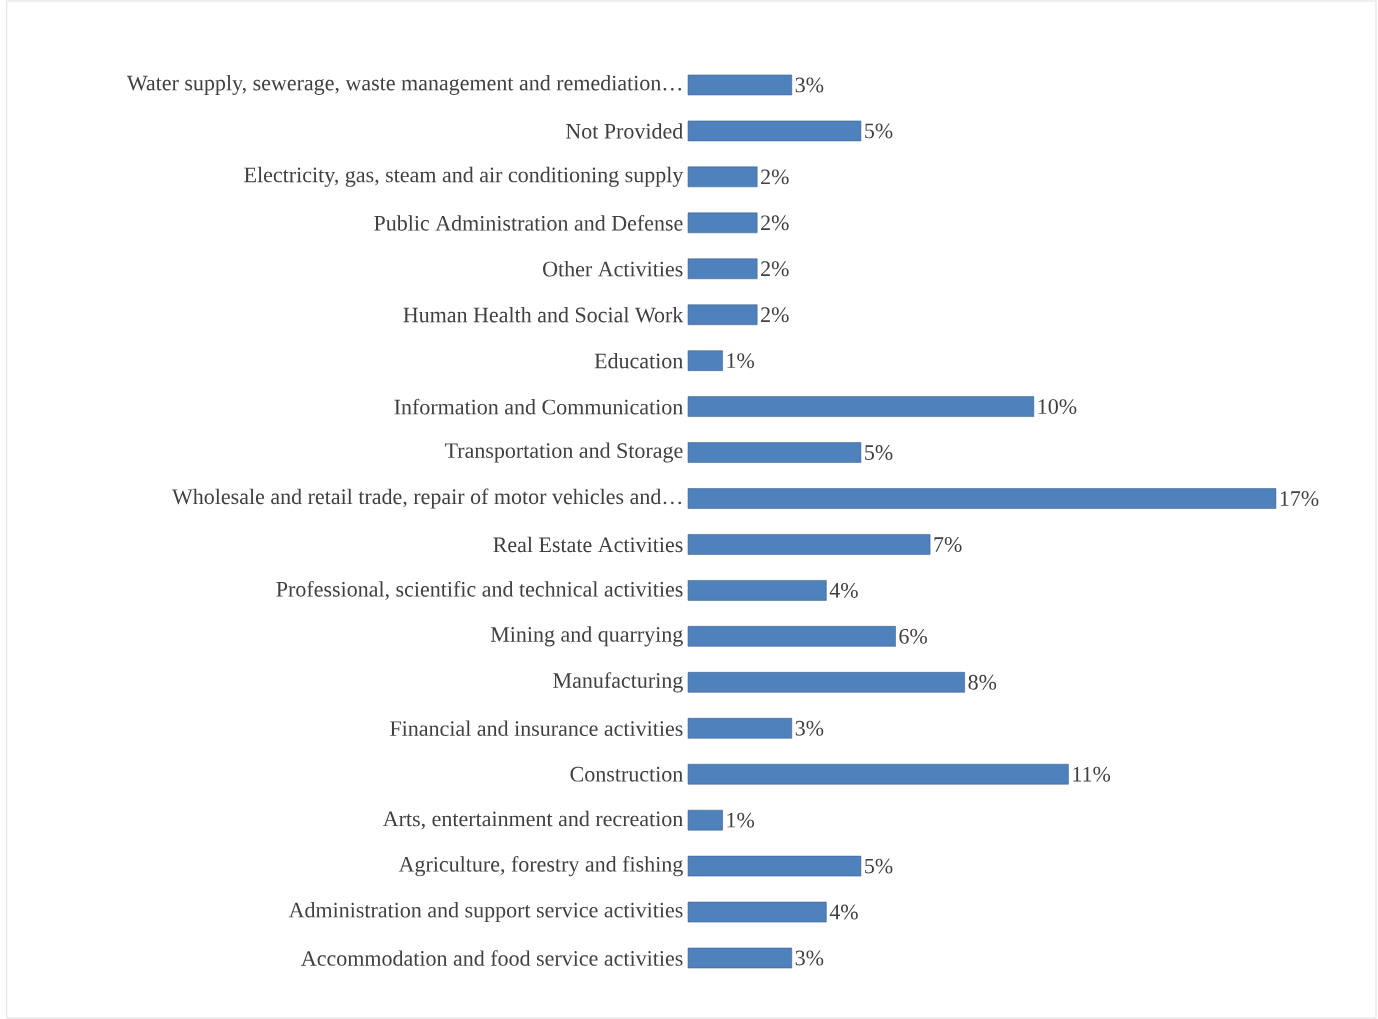 This screenshot has width=1378, height=1019. What do you see at coordinates (479, 590) in the screenshot?
I see `y-tick-label: Professional, scientific and technical activities` at bounding box center [479, 590].